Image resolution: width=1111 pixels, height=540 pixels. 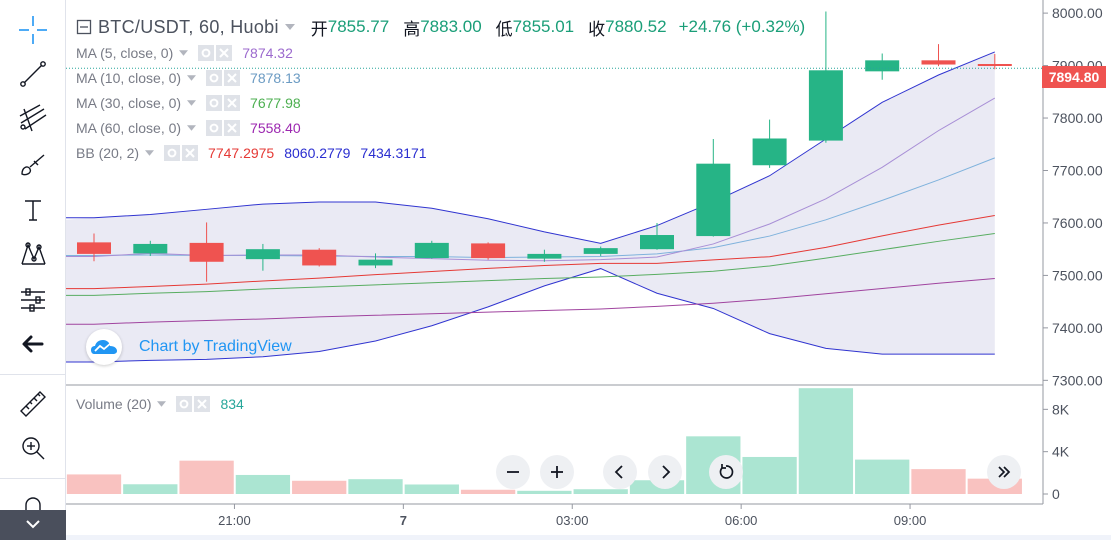 I want to click on pitchfork-tool, so click(x=33, y=118).